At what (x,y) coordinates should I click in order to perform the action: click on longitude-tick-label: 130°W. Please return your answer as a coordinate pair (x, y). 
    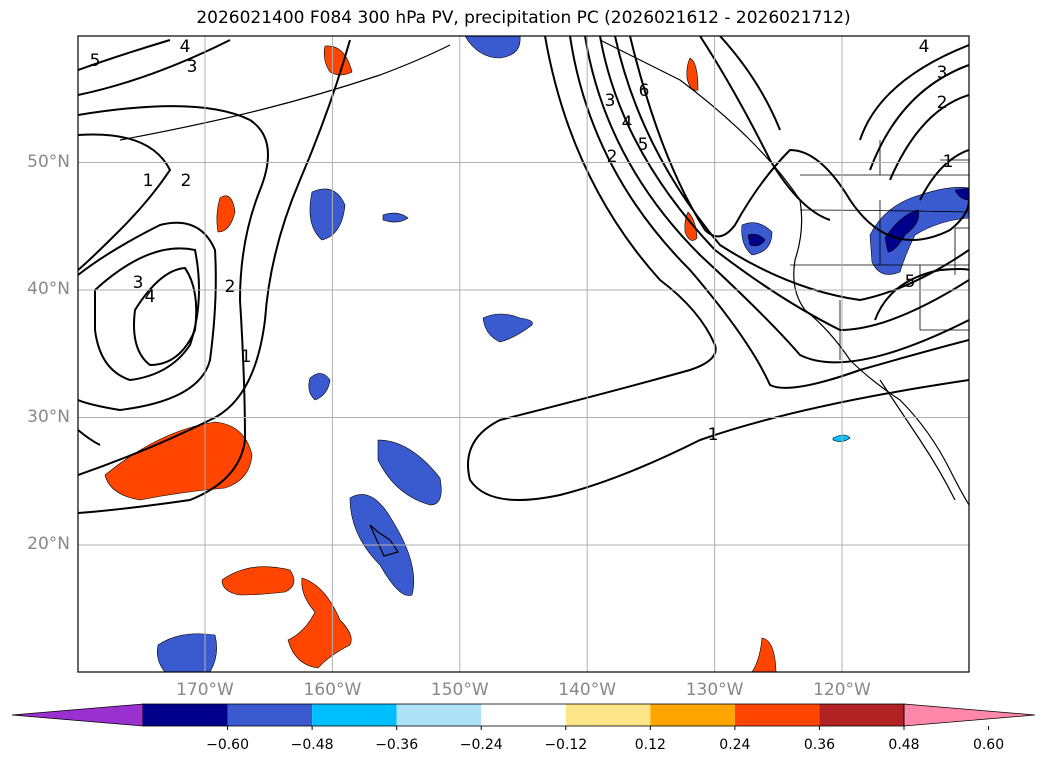
    Looking at the image, I should click on (714, 690).